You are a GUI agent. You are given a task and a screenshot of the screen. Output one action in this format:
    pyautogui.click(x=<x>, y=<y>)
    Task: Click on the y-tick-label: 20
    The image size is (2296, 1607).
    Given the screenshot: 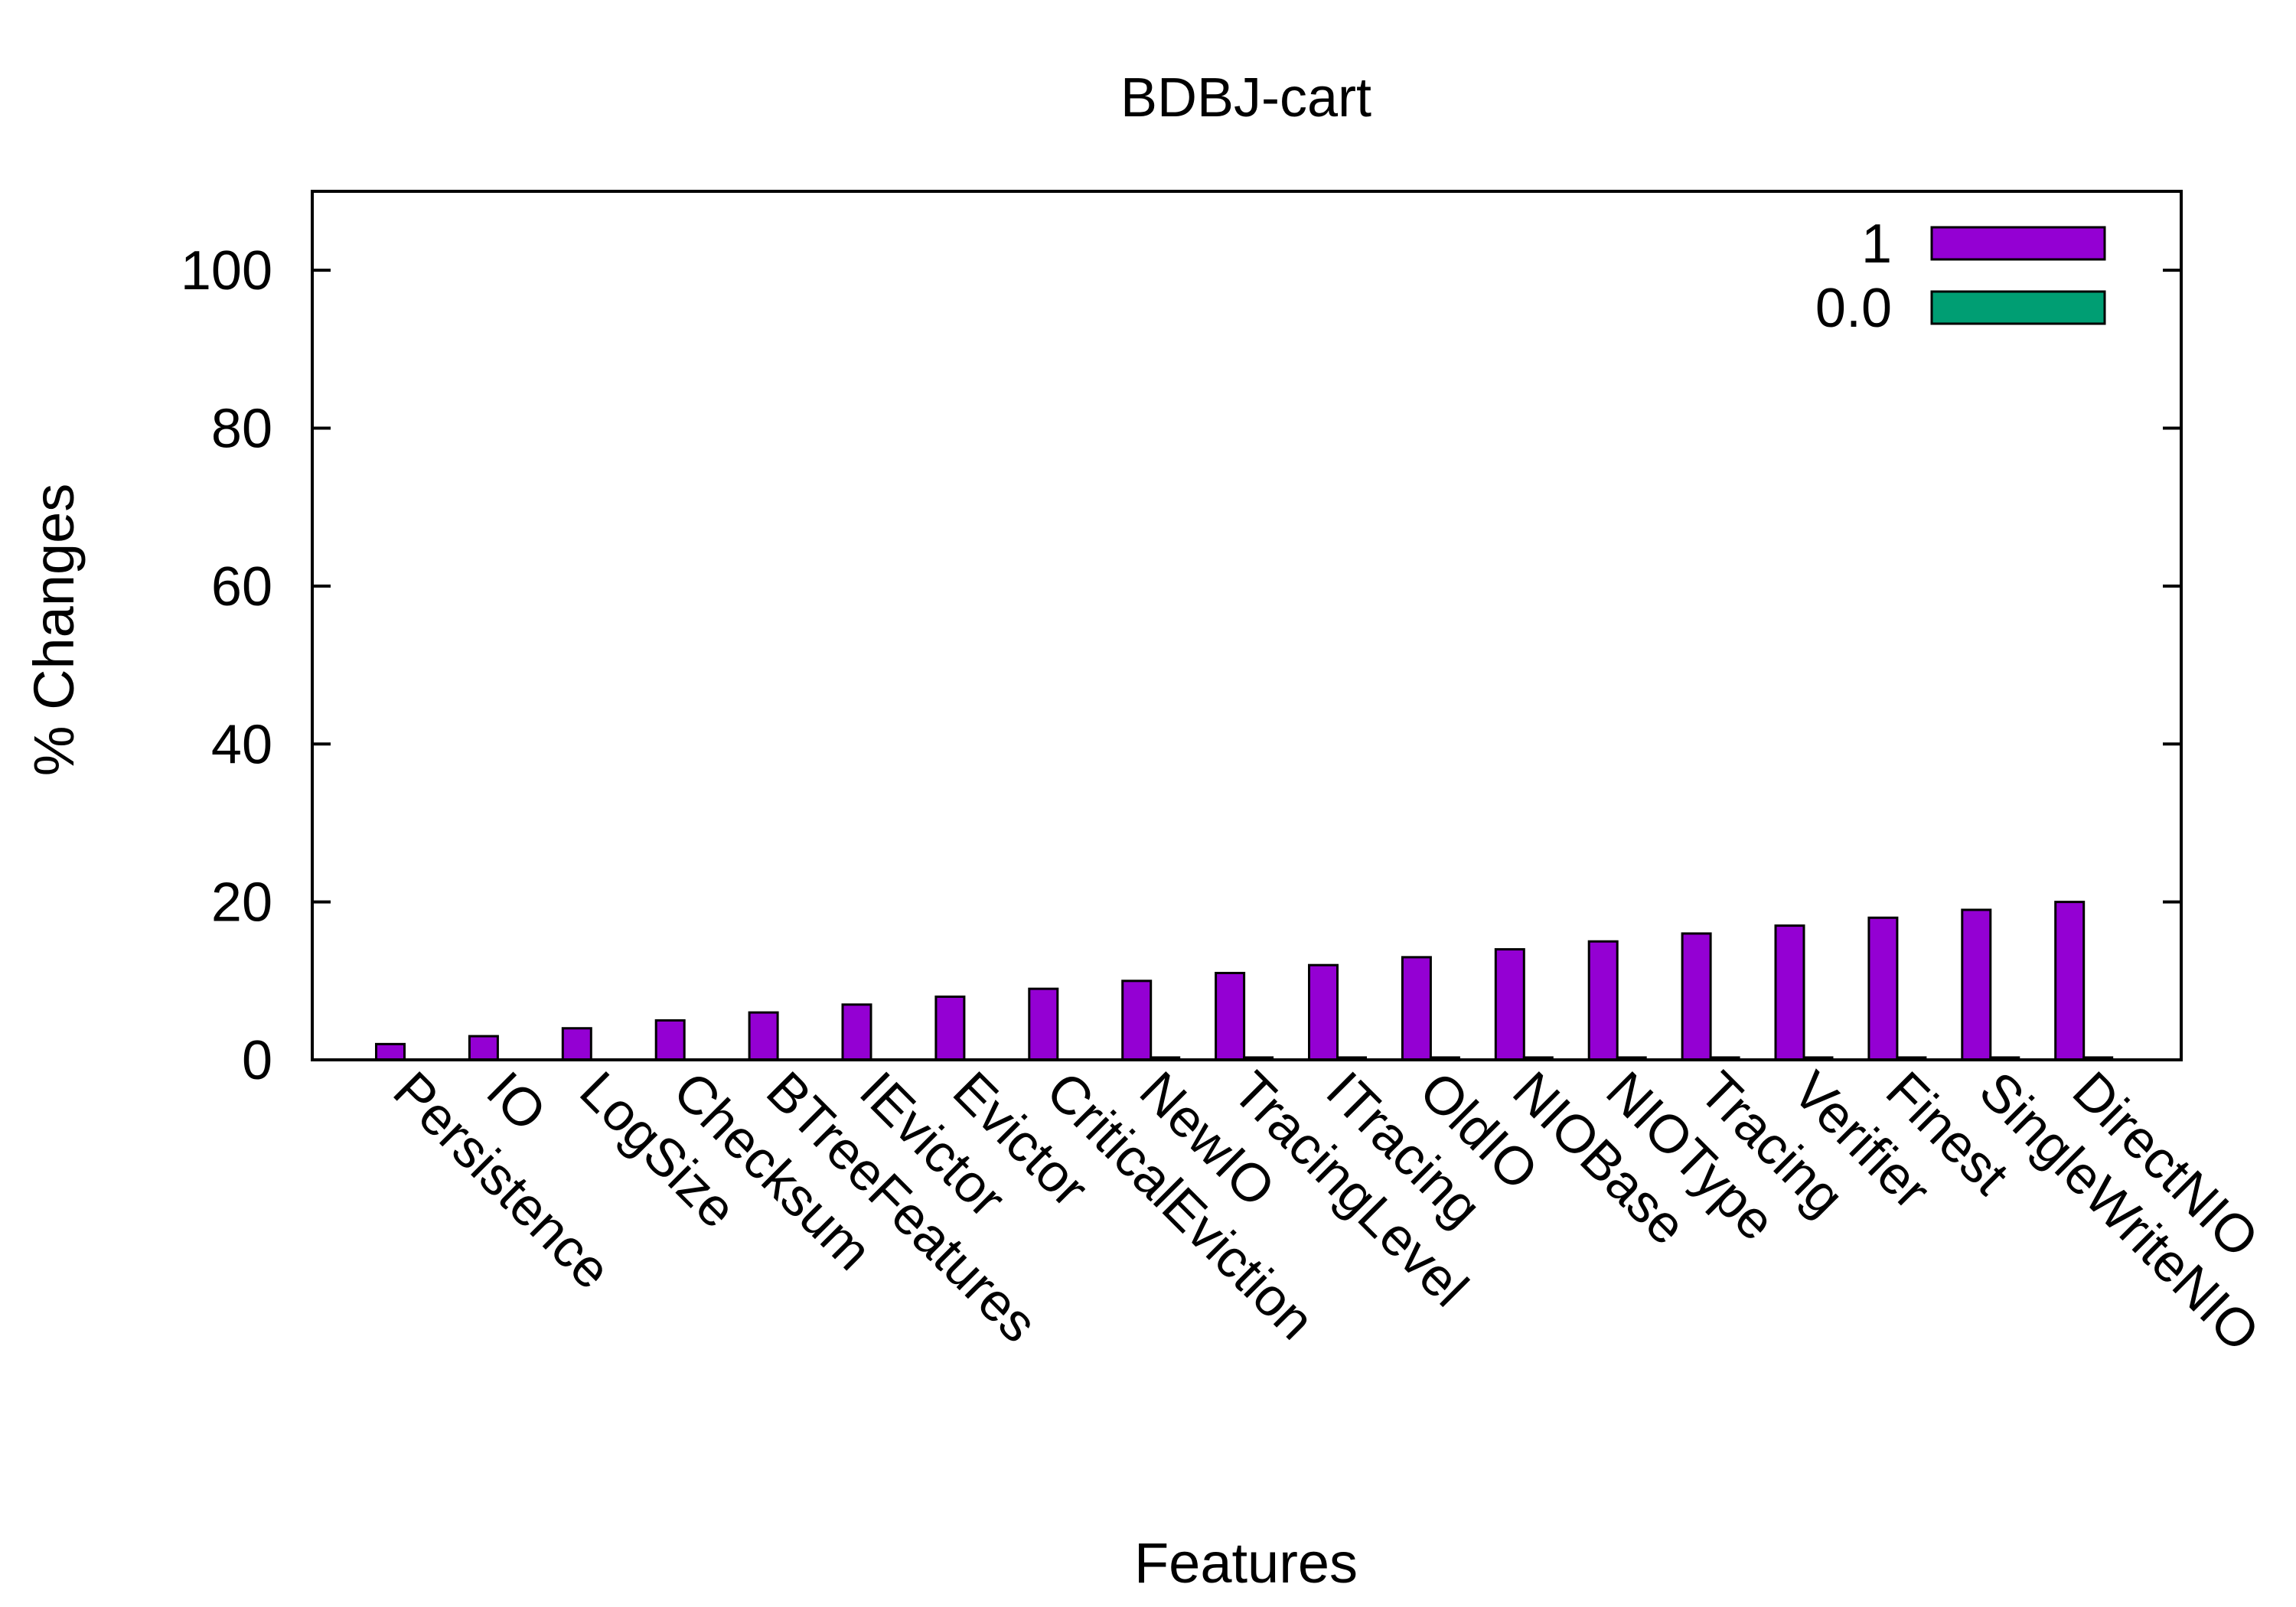 What is the action you would take?
    pyautogui.click(x=241, y=903)
    